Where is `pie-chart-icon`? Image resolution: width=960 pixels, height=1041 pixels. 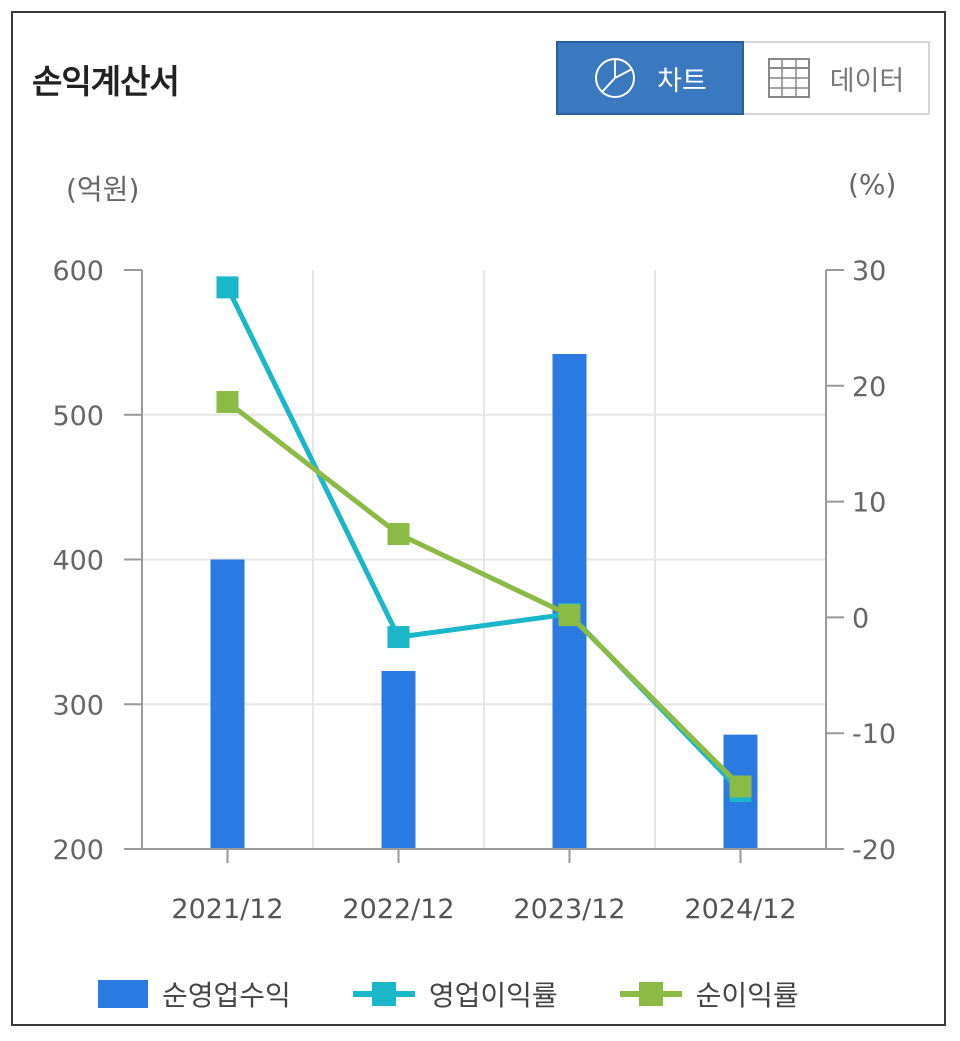
pie-chart-icon is located at coordinates (615, 78).